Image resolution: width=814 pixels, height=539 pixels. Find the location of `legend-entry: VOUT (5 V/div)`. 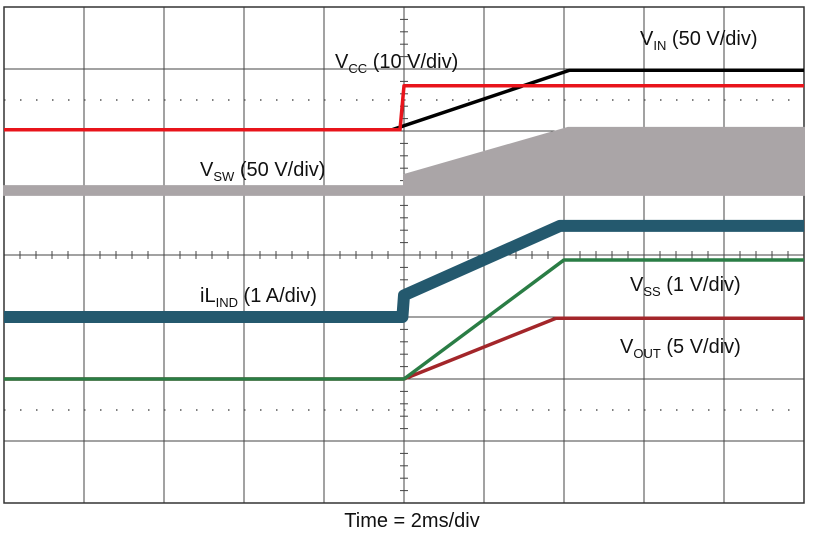

legend-entry: VOUT (5 V/div) is located at coordinates (680, 348).